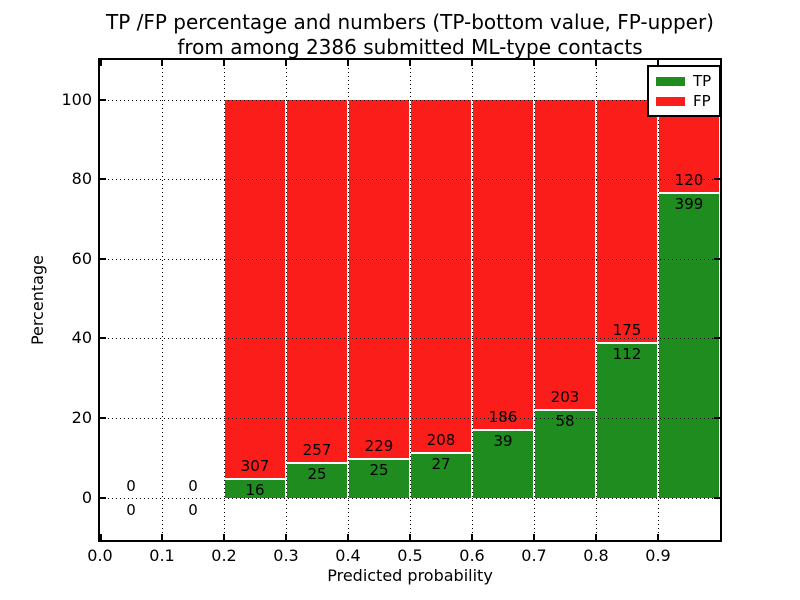  I want to click on x-axis-label: Predicted probability, so click(410, 575).